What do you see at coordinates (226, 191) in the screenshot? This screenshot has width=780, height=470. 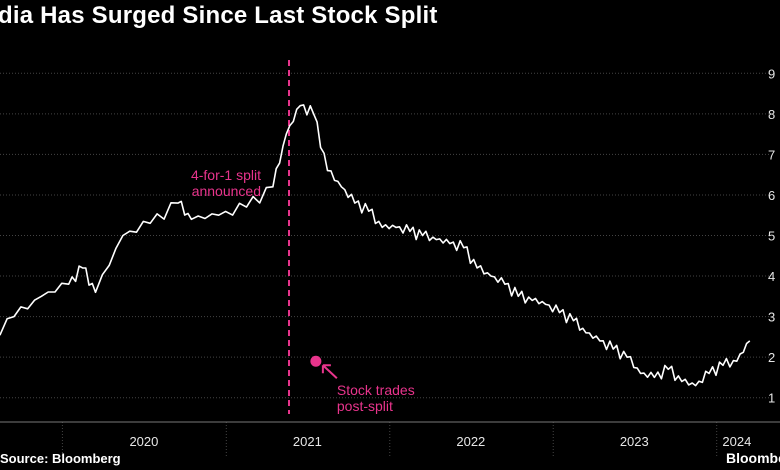 I see `split-announced-label: announced` at bounding box center [226, 191].